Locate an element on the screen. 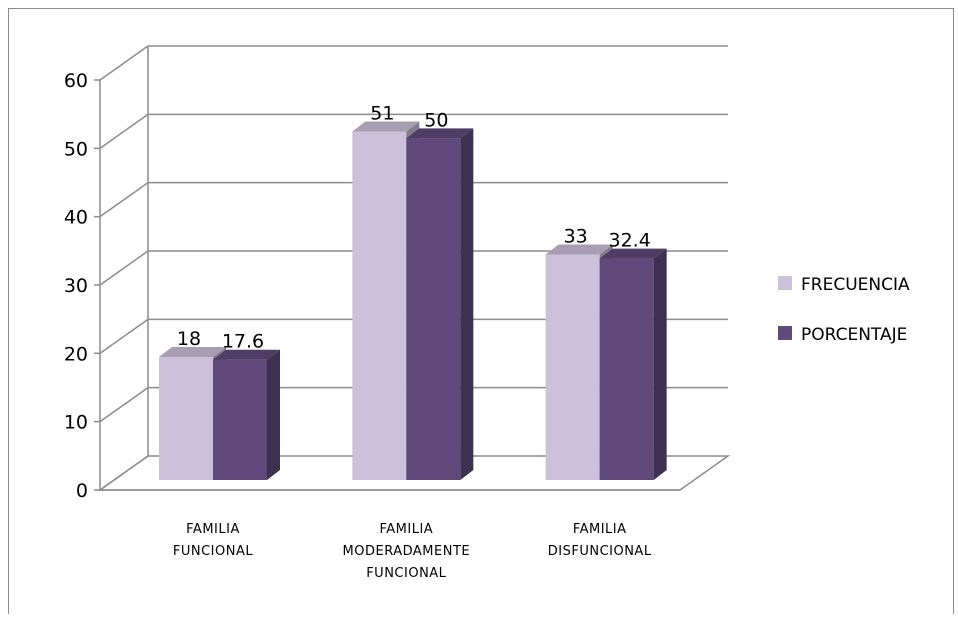  y-tick-label: 40 is located at coordinates (76, 218).